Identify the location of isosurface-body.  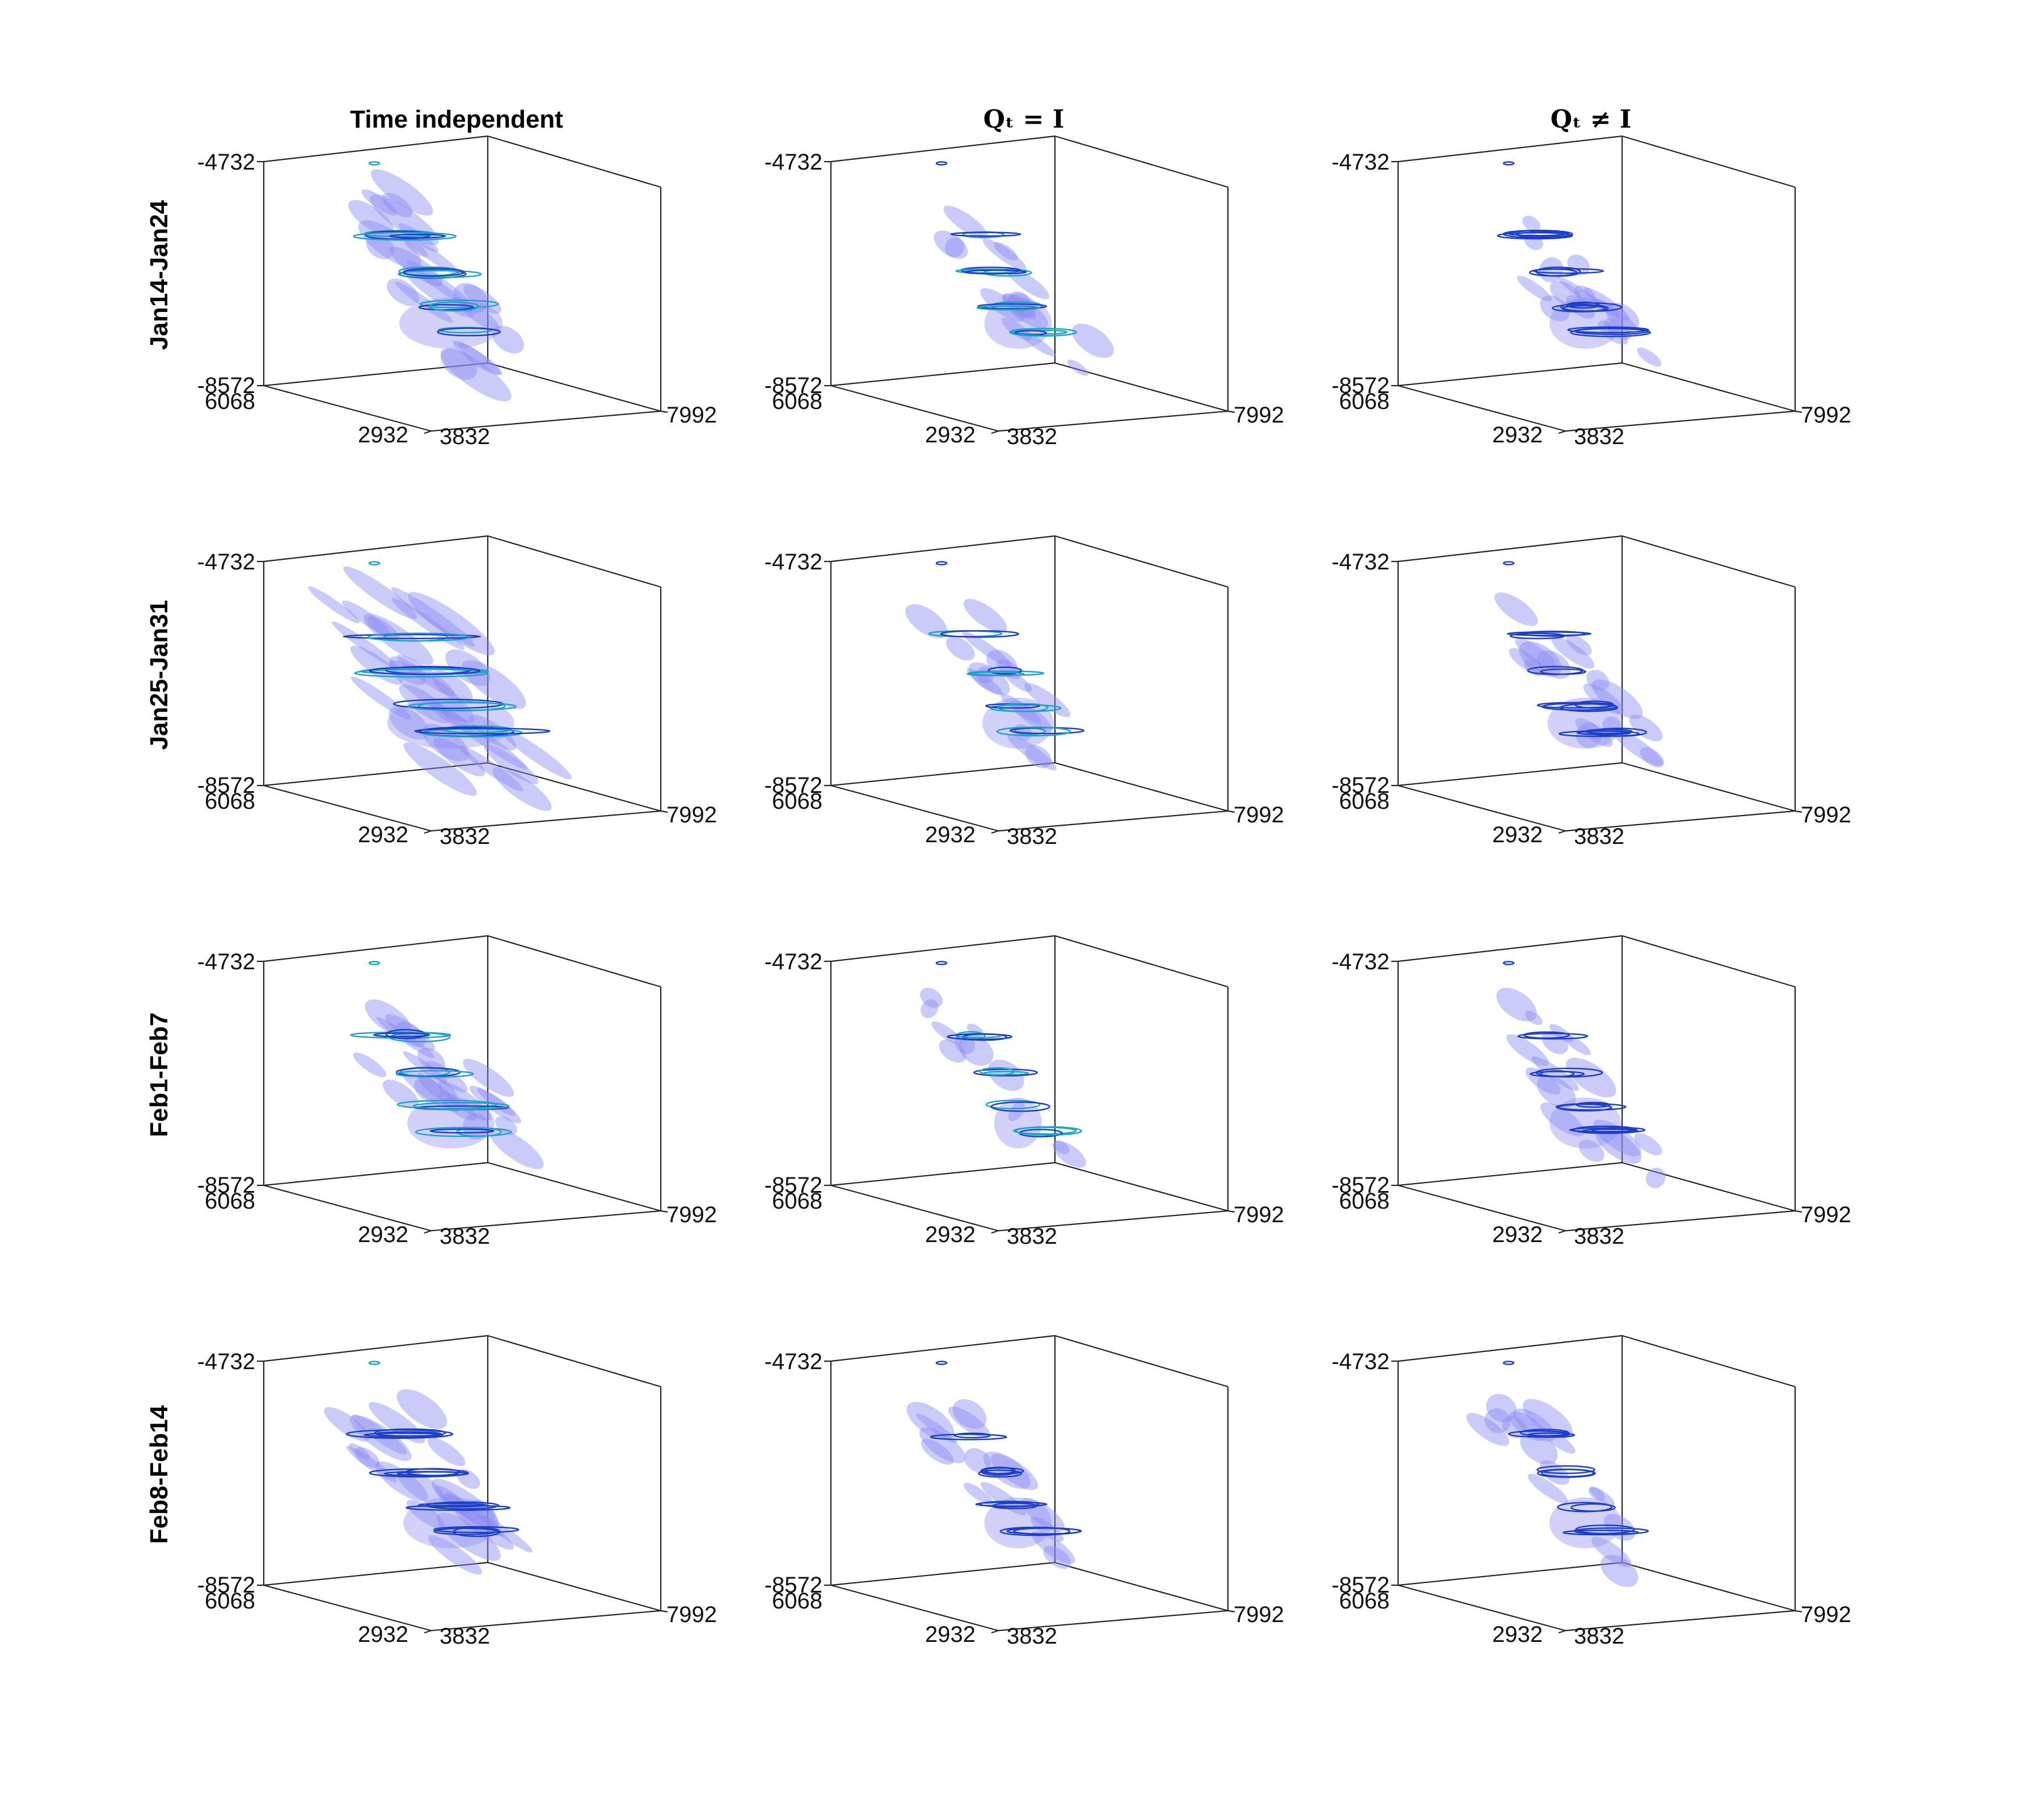
(1018, 1122).